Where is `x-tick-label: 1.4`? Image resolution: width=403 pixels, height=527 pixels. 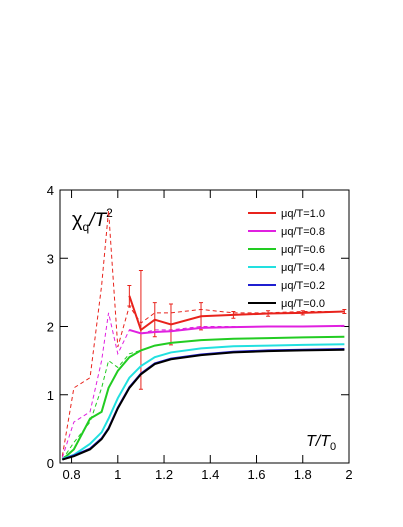 x-tick-label: 1.4 is located at coordinates (210, 474).